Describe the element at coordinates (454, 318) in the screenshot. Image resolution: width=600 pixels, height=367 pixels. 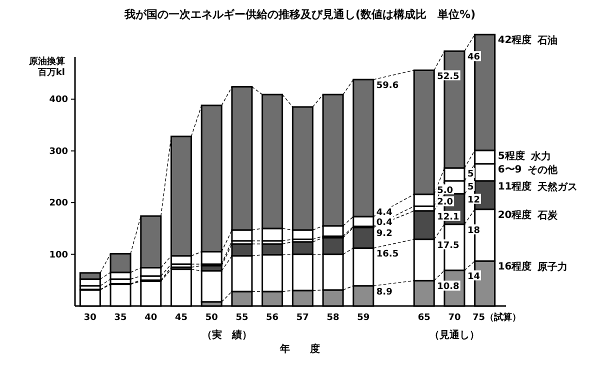
I see `x-tick-label: 70` at that location.